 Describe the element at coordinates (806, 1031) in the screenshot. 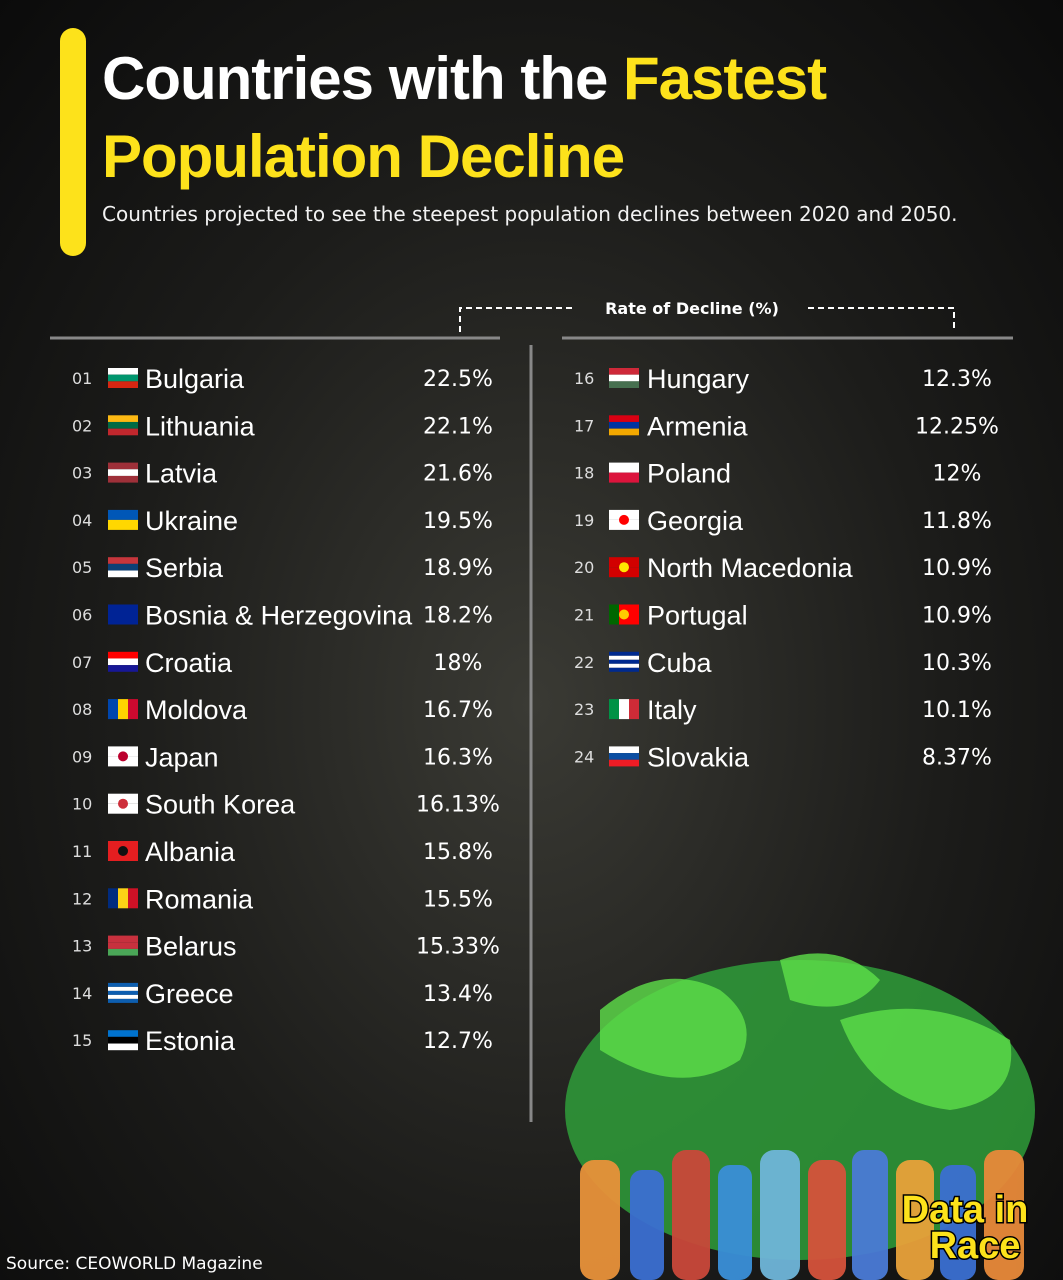

I see `continents` at that location.